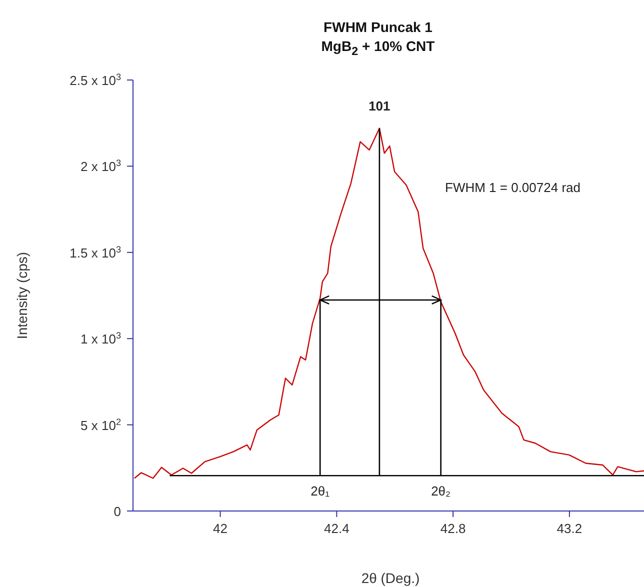 This screenshot has height=587, width=644. What do you see at coordinates (22, 296) in the screenshot?
I see `y-axis-title: Intensity (cps)` at bounding box center [22, 296].